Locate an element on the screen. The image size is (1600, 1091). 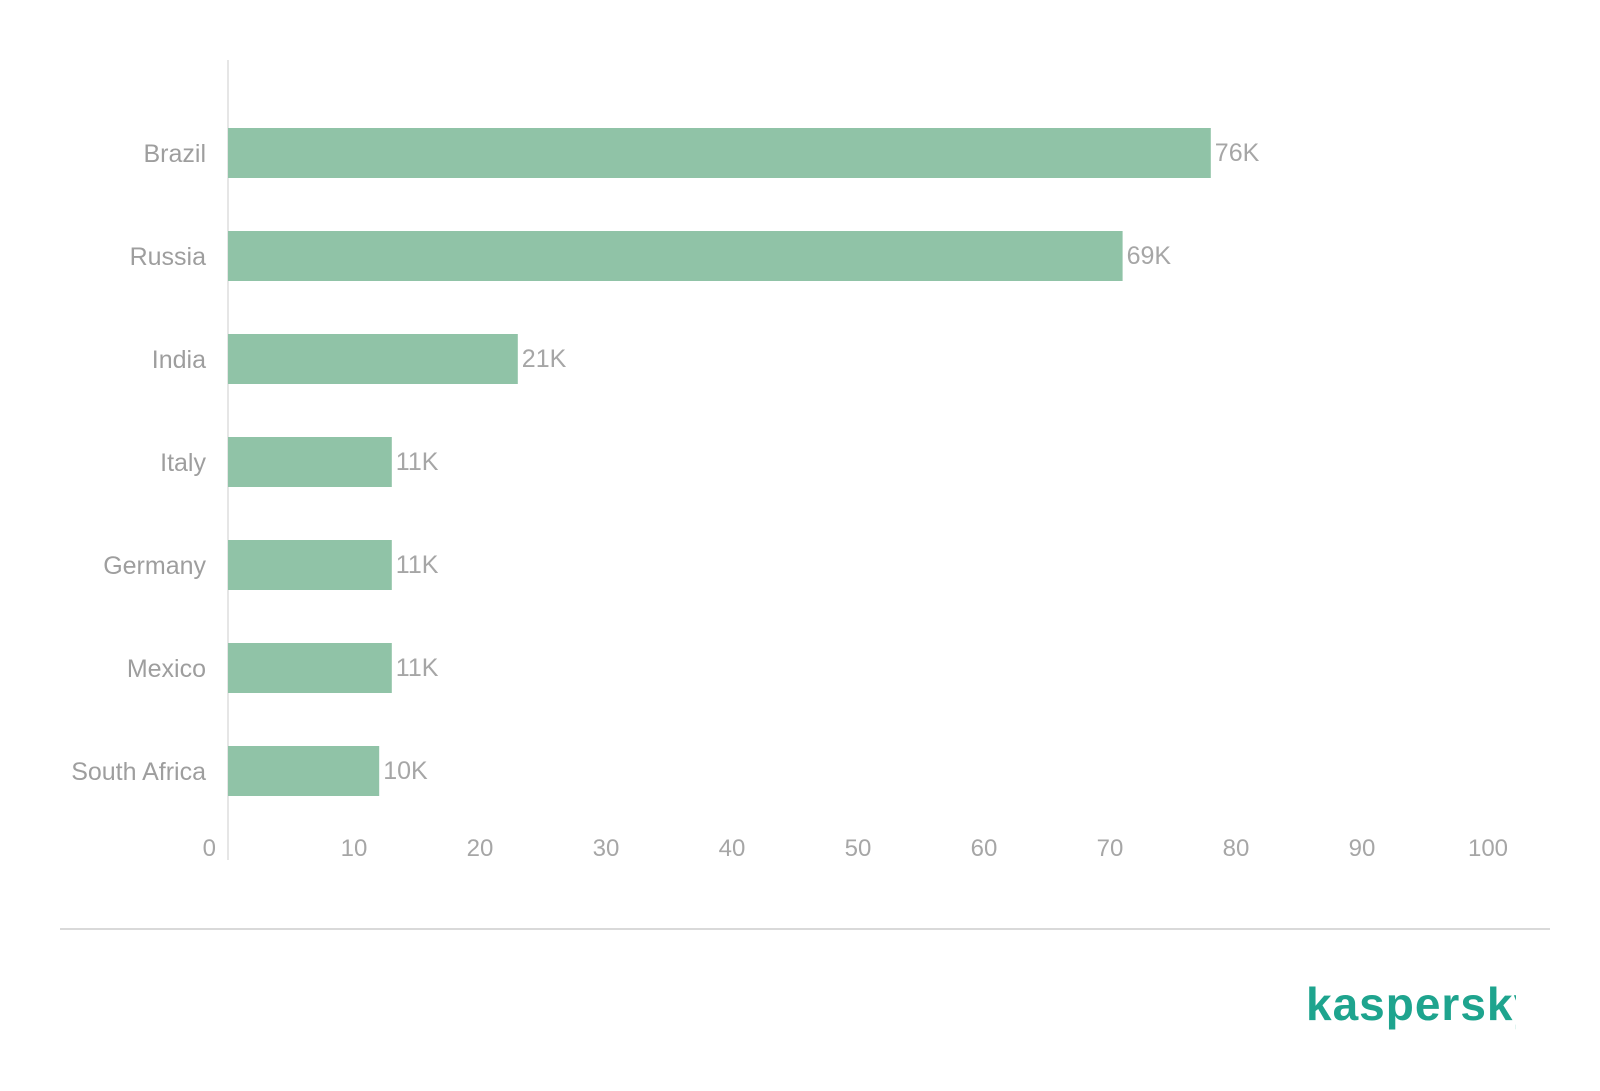
x-tick-label: 90 is located at coordinates (1362, 848).